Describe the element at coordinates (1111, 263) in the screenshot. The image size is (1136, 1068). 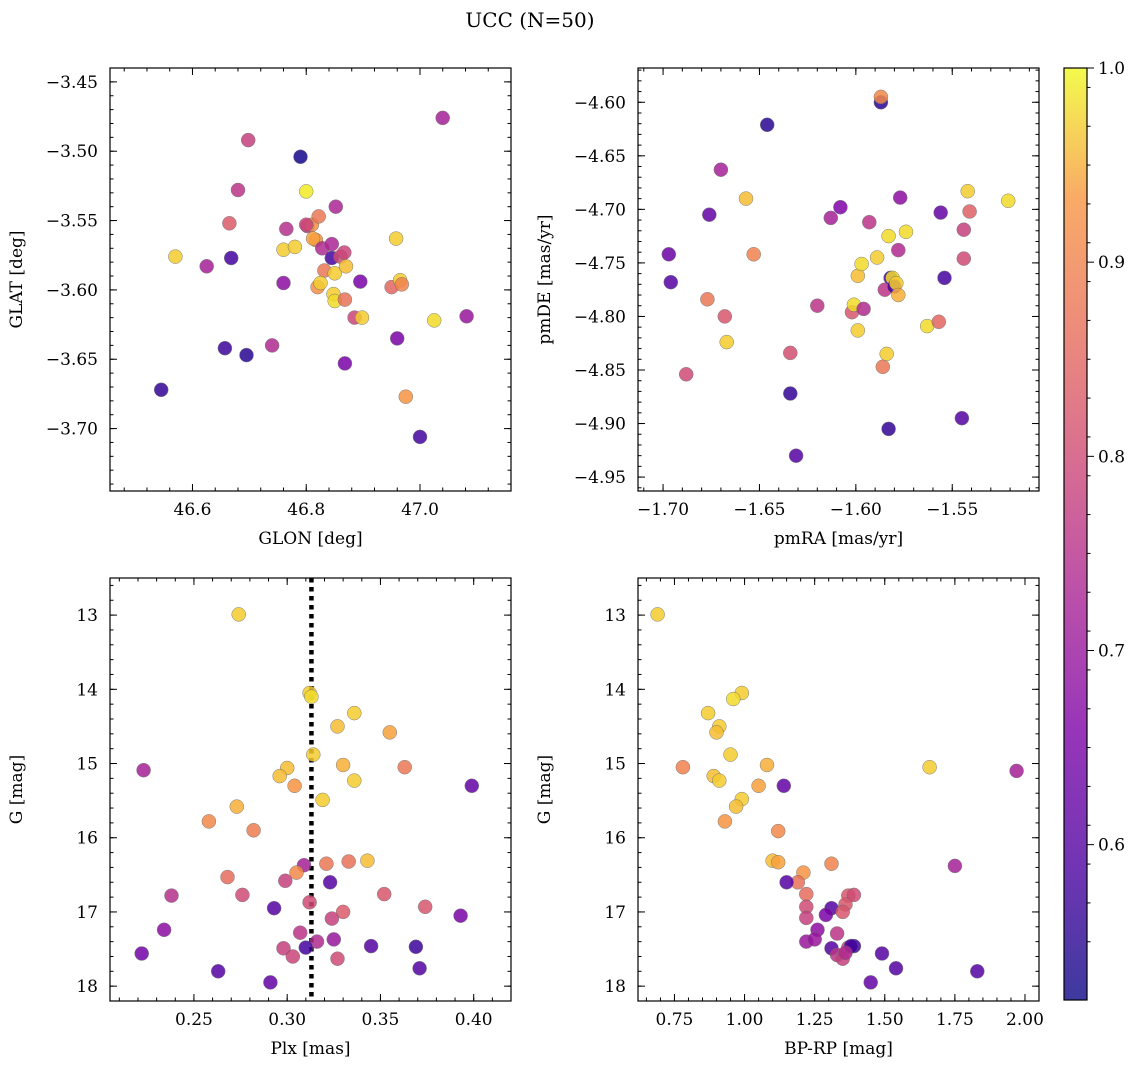
I see `colorbar-tick-label: 0.9` at that location.